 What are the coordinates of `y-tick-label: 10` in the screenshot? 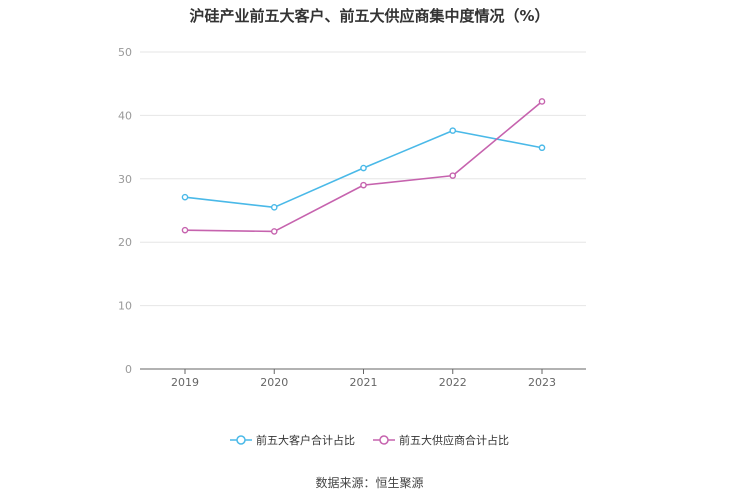 It's located at (125, 306).